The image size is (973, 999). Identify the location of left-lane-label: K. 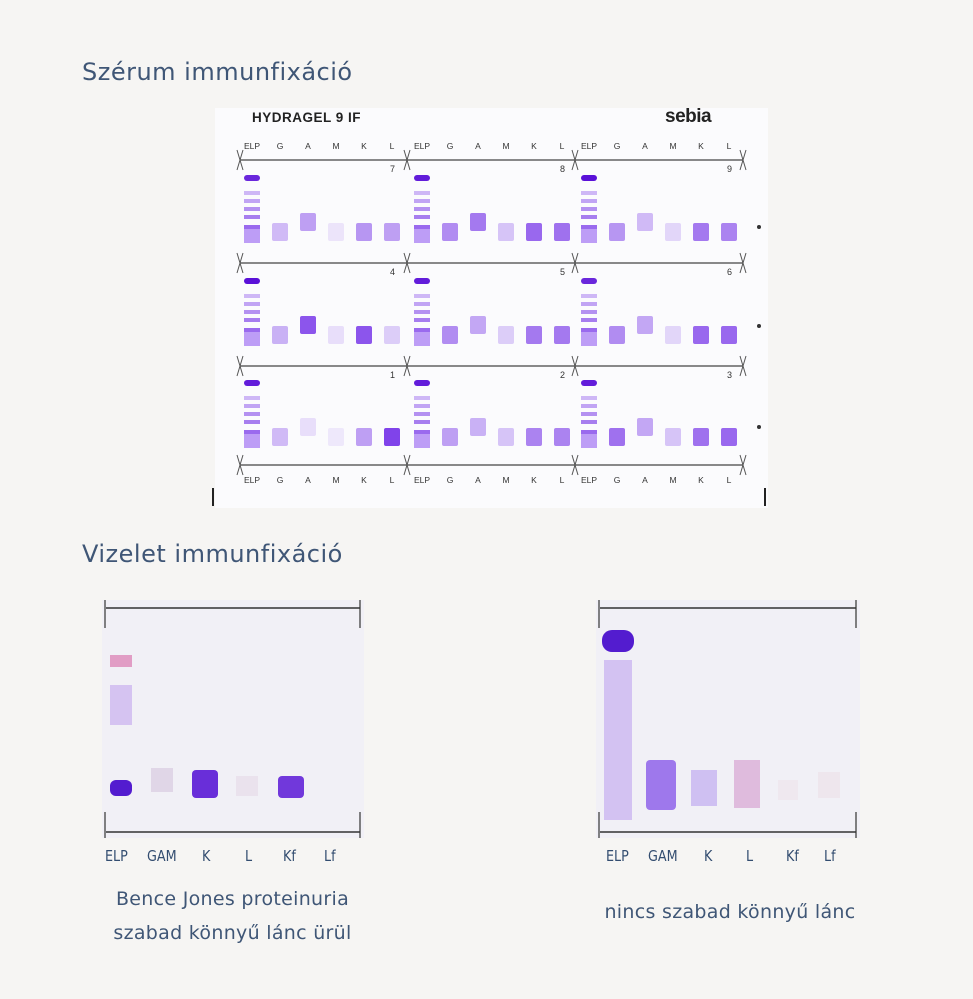
(206, 856).